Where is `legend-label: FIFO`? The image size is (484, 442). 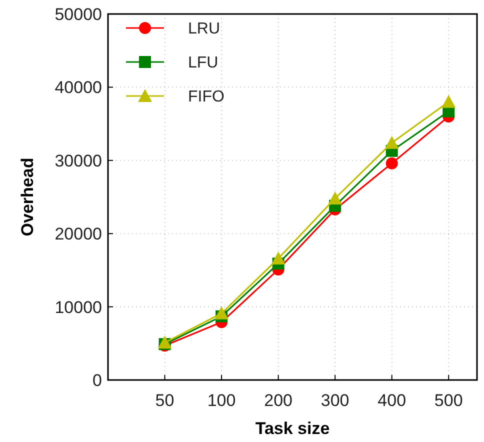 legend-label: FIFO is located at coordinates (206, 97).